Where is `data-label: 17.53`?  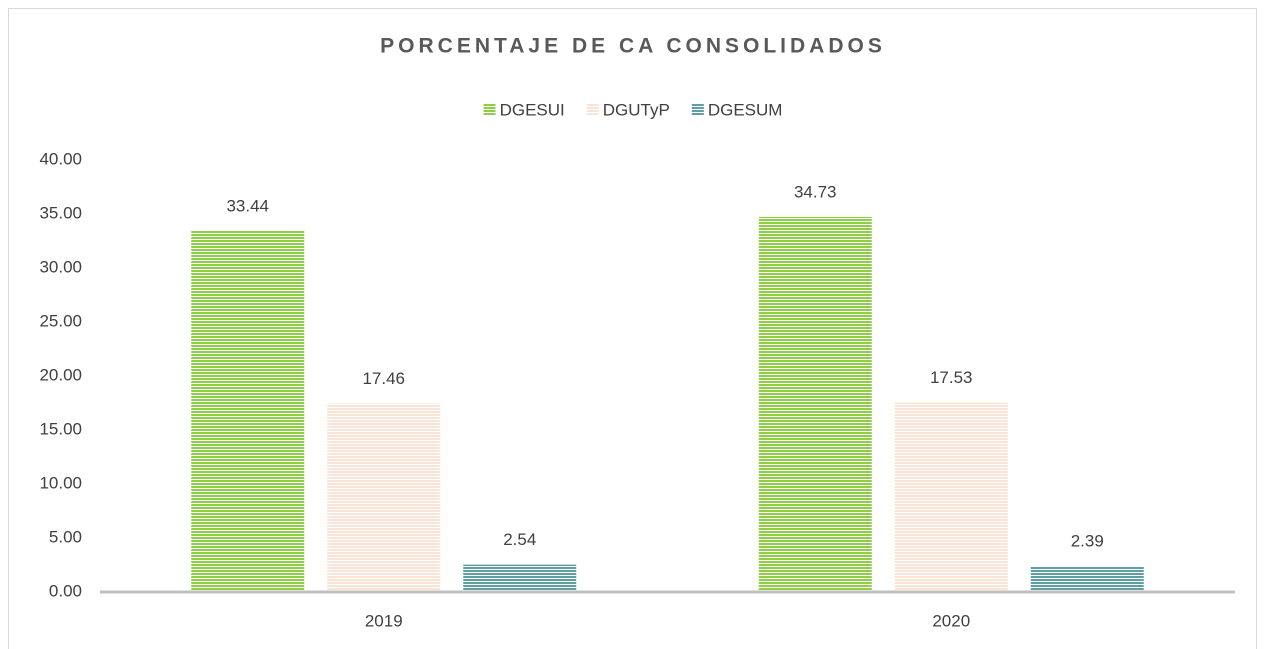
data-label: 17.53 is located at coordinates (951, 377).